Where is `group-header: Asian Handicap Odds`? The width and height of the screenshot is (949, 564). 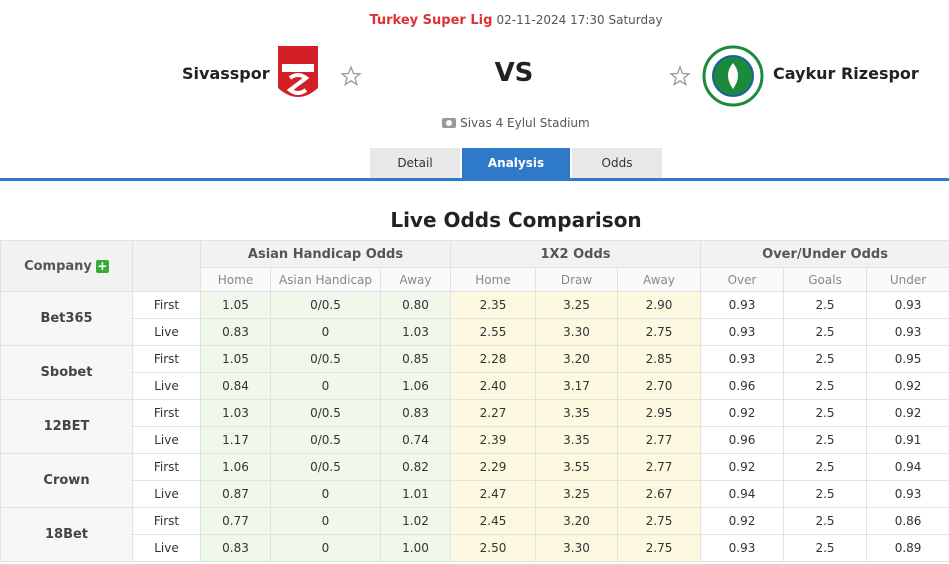 group-header: Asian Handicap Odds is located at coordinates (325, 254).